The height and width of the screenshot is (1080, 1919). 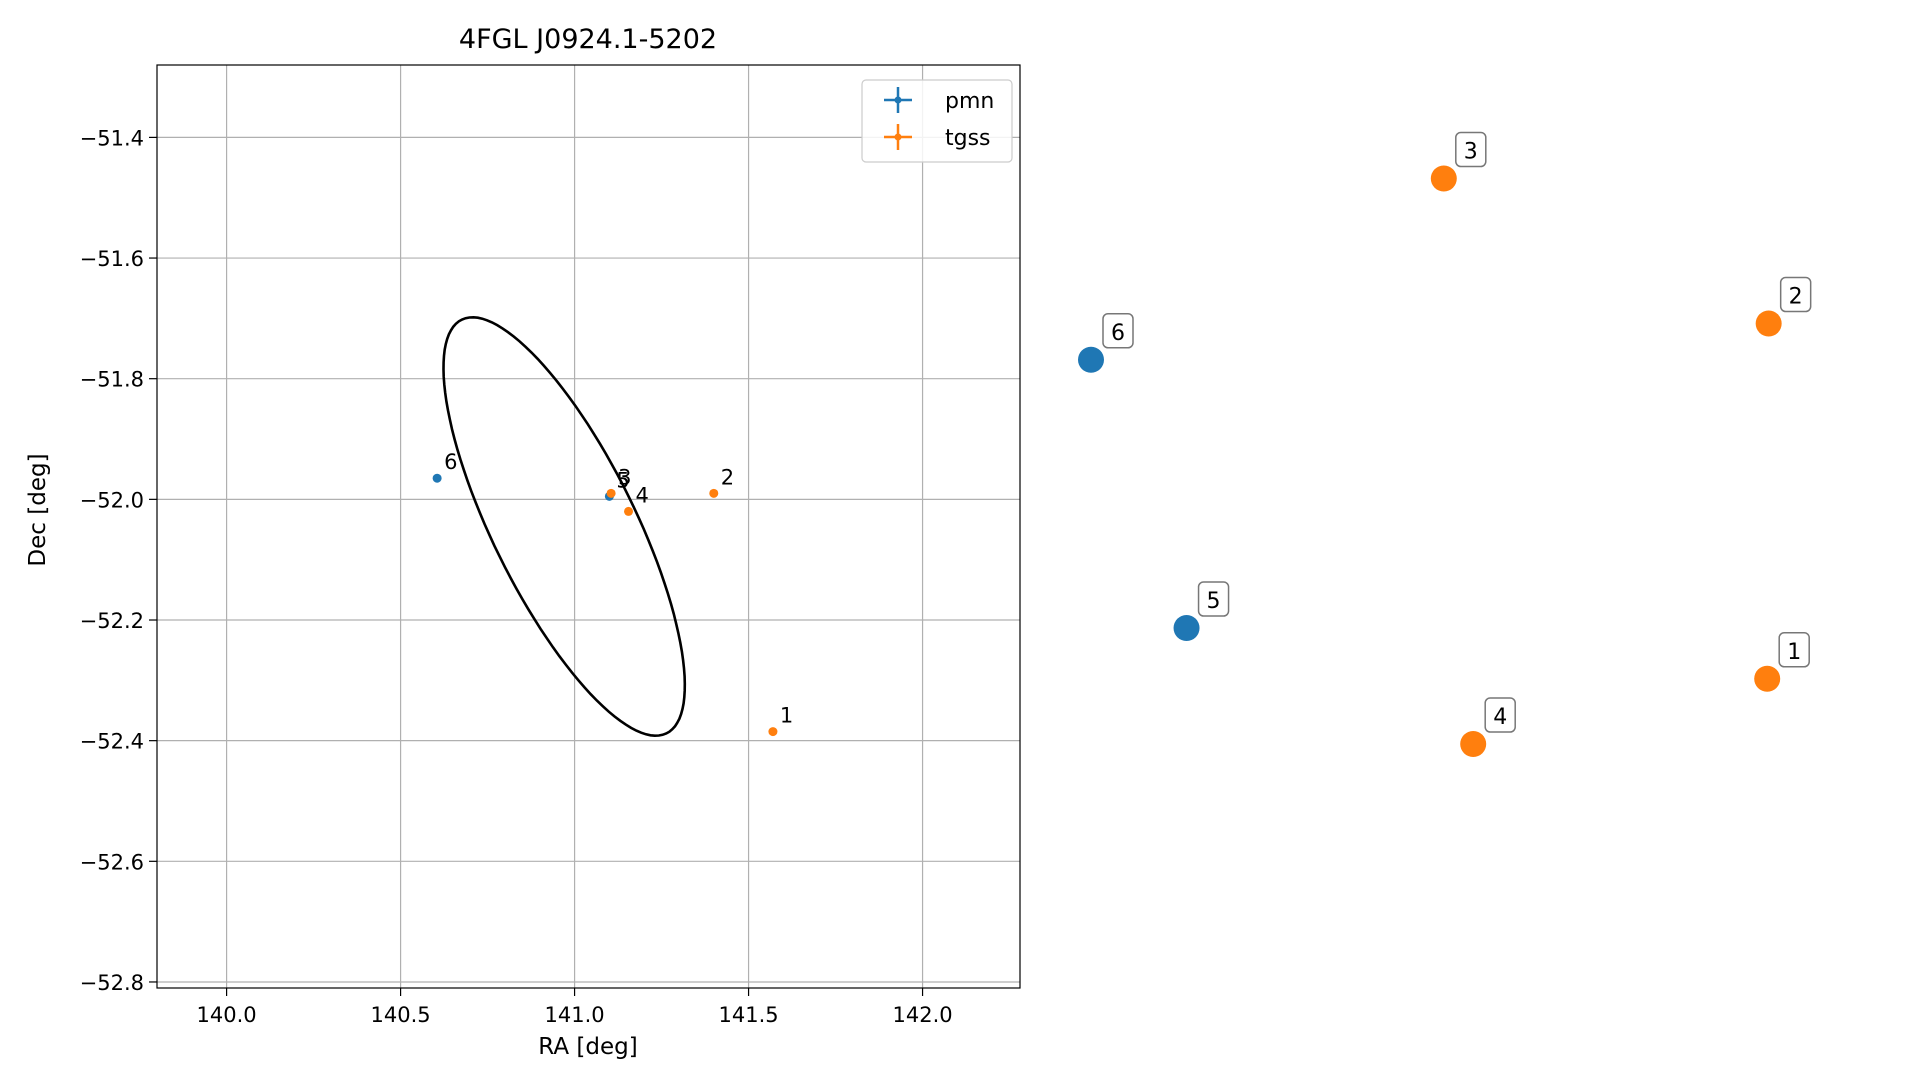 I want to click on marker-label-6: 6, so click(x=1118, y=333).